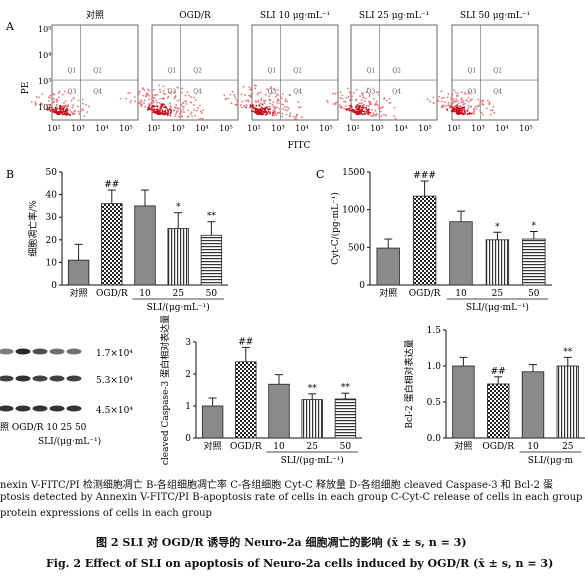  What do you see at coordinates (568, 352) in the screenshot?
I see `significance-mark: **` at bounding box center [568, 352].